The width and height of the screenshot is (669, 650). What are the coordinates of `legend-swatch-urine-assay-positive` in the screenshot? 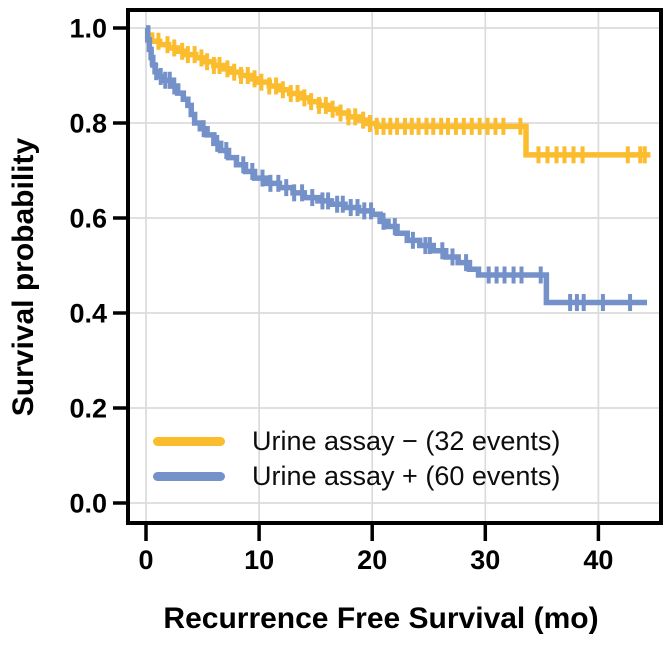 It's located at (189, 476).